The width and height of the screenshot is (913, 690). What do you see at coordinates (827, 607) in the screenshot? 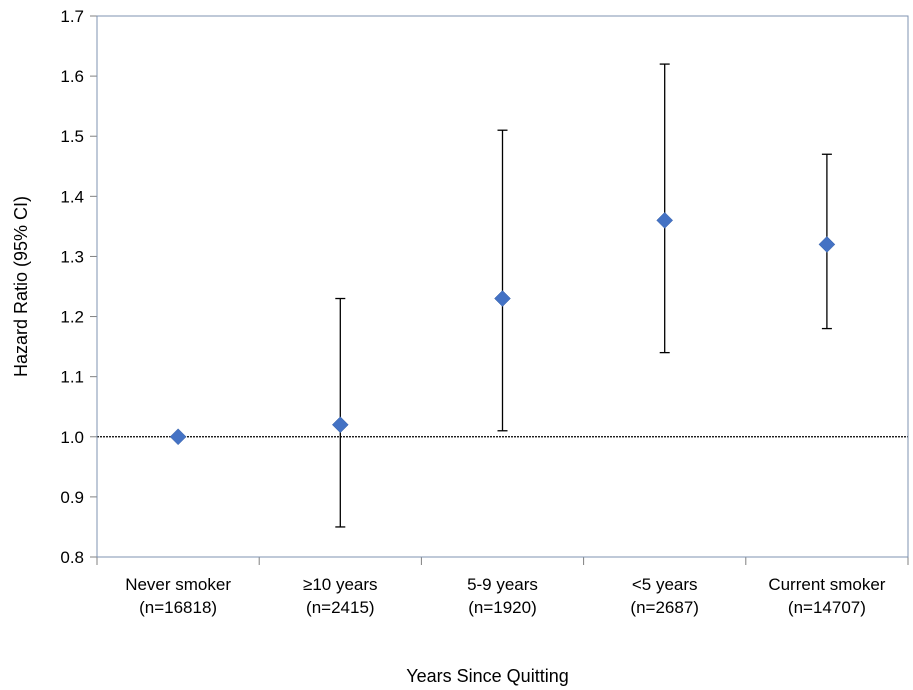
I see `x-category-count: (n=14707)` at bounding box center [827, 607].